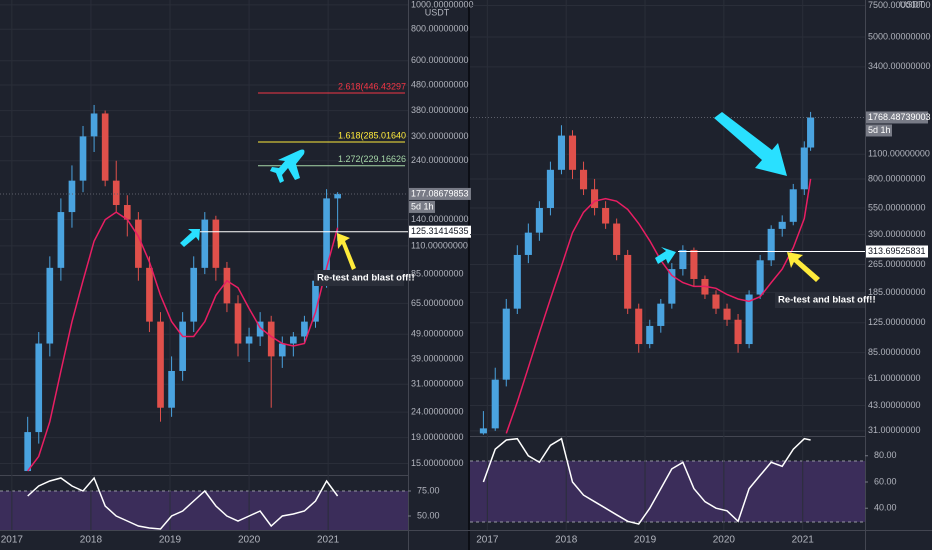 This screenshot has width=932, height=550. Describe the element at coordinates (899, 66) in the screenshot. I see `y-tick-label: 3400.00000000` at that location.